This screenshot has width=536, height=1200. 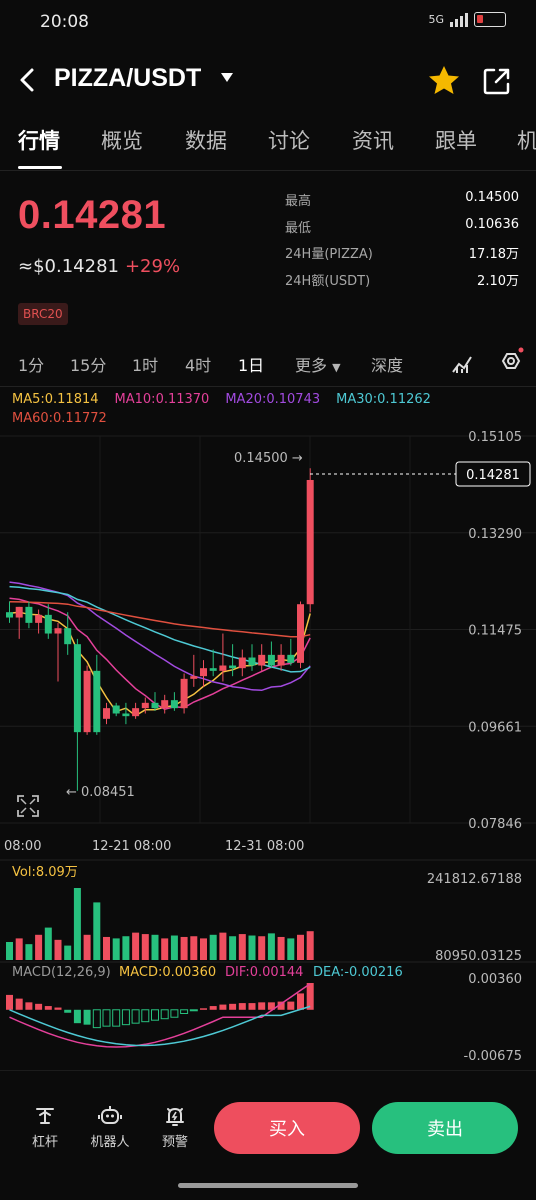 I want to click on caret-down-icon, so click(x=227, y=78).